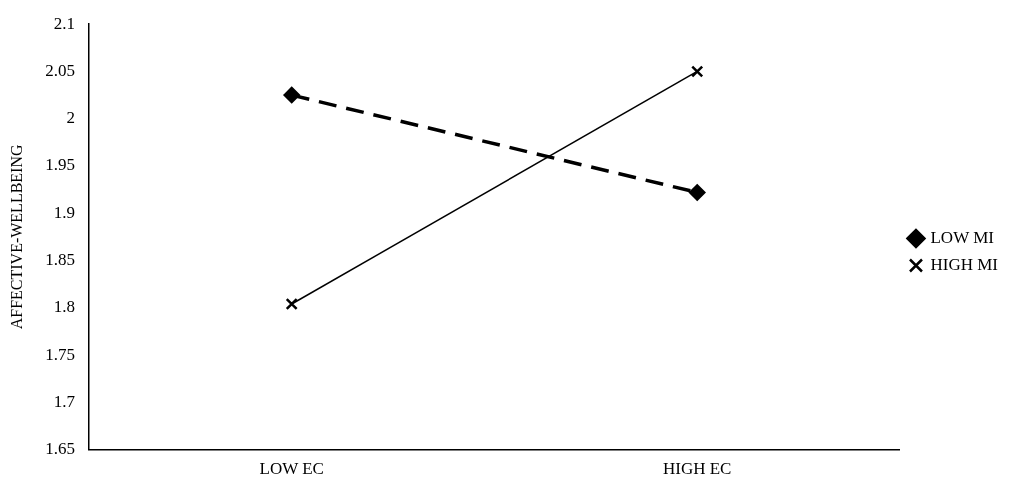  Describe the element at coordinates (697, 469) in the screenshot. I see `x-tick-label: HIGH EC` at that location.